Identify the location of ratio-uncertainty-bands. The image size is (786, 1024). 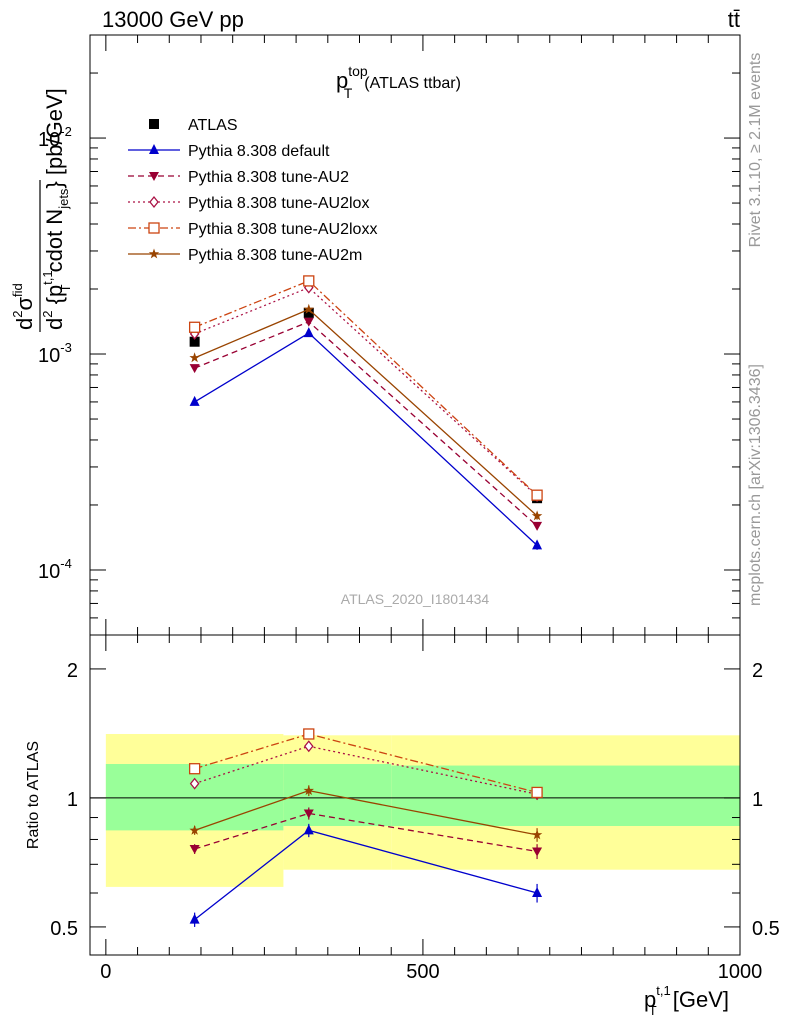
(422, 810).